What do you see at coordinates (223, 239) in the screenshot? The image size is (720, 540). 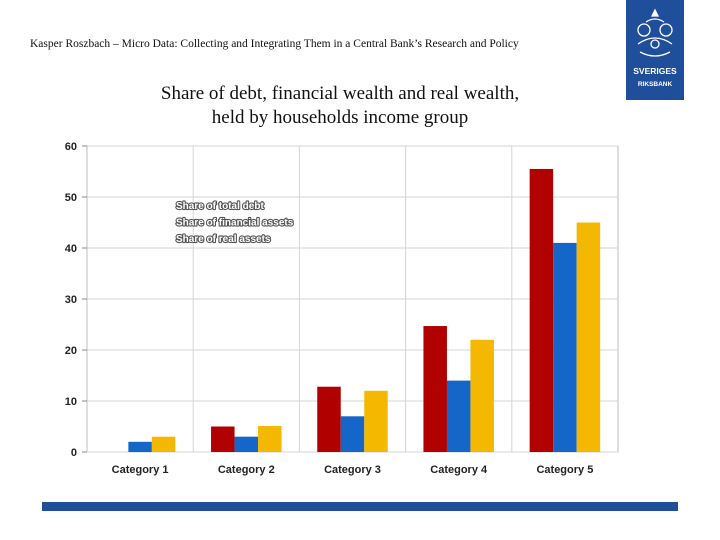 I see `legend-entry: Share of real assets` at bounding box center [223, 239].